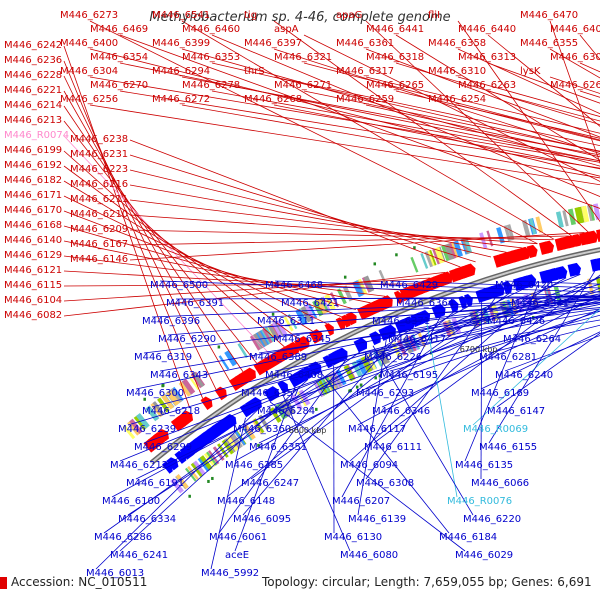 This screenshot has height=600, width=600. Describe the element at coordinates (99, 199) in the screenshot. I see `gene-label: M446_6211` at that location.